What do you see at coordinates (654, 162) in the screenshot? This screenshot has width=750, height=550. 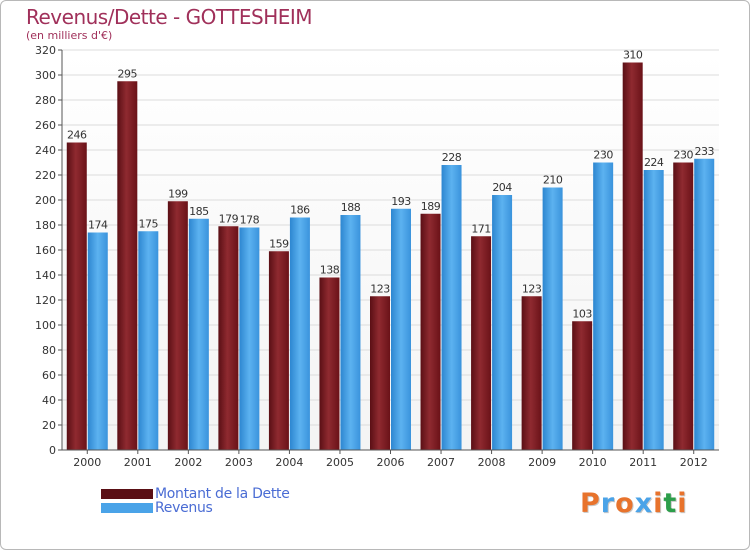 I see `data-label-revenus: 224` at bounding box center [654, 162].